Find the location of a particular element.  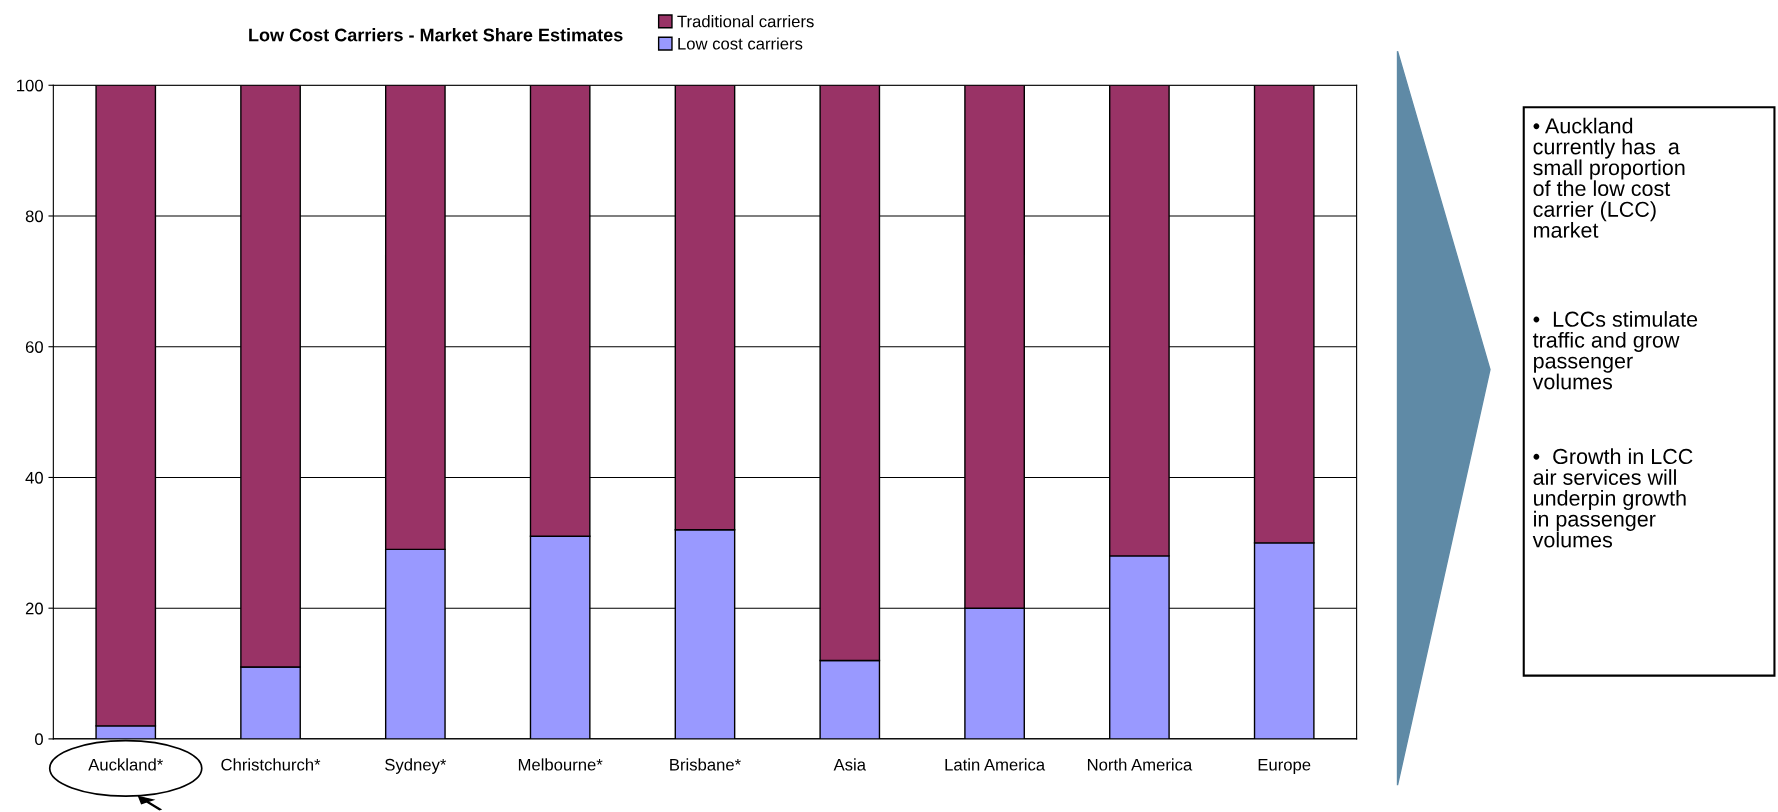

x-tick-label: Auckland* is located at coordinates (126, 764).